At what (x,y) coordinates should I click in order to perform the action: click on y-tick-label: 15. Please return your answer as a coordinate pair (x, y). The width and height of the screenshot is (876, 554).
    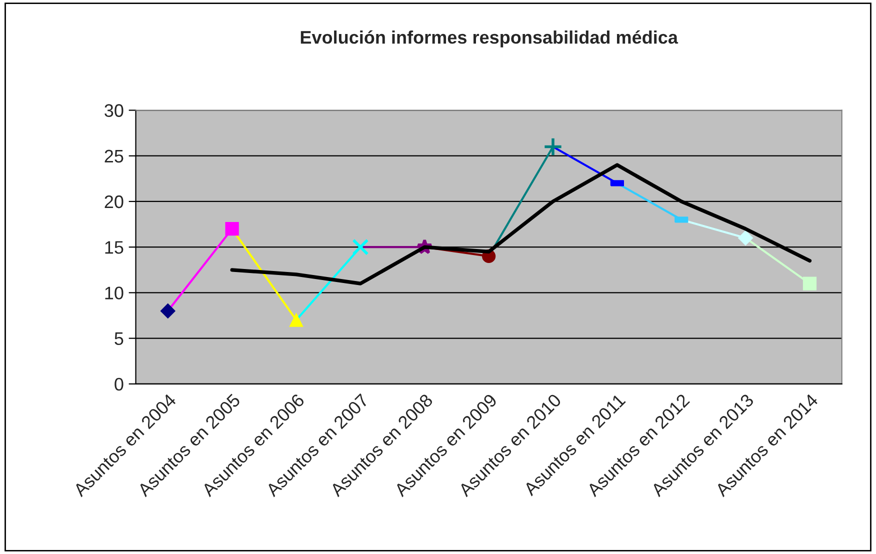
    Looking at the image, I should click on (114, 247).